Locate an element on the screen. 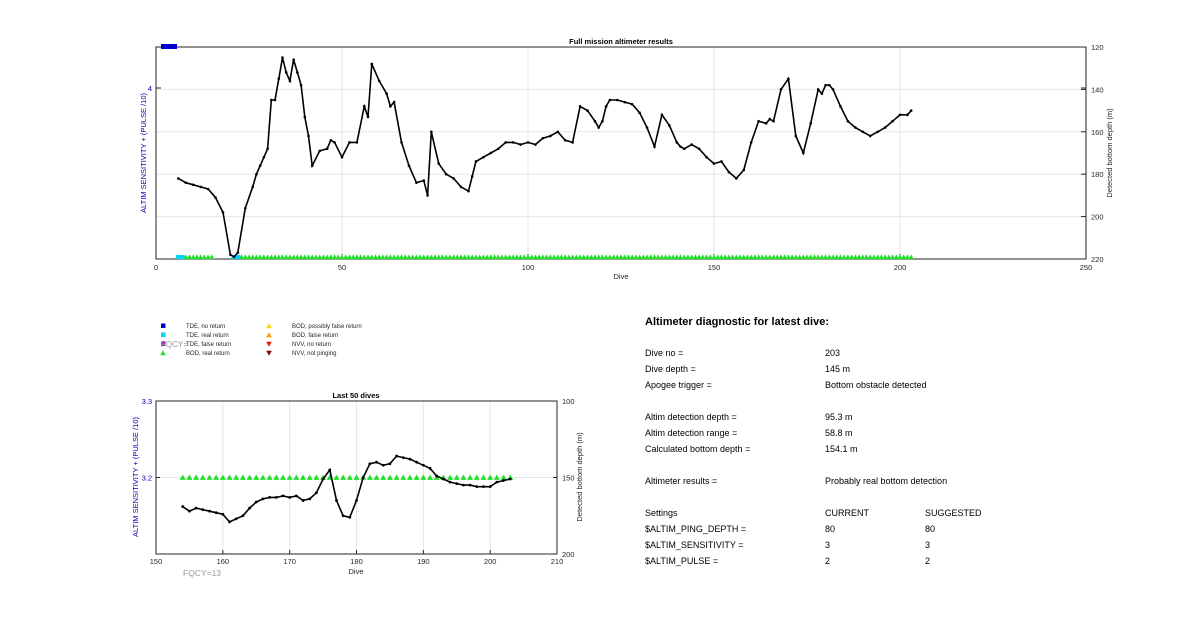  setting-label-pulse: $ALTIM_PULSE = is located at coordinates (682, 561).